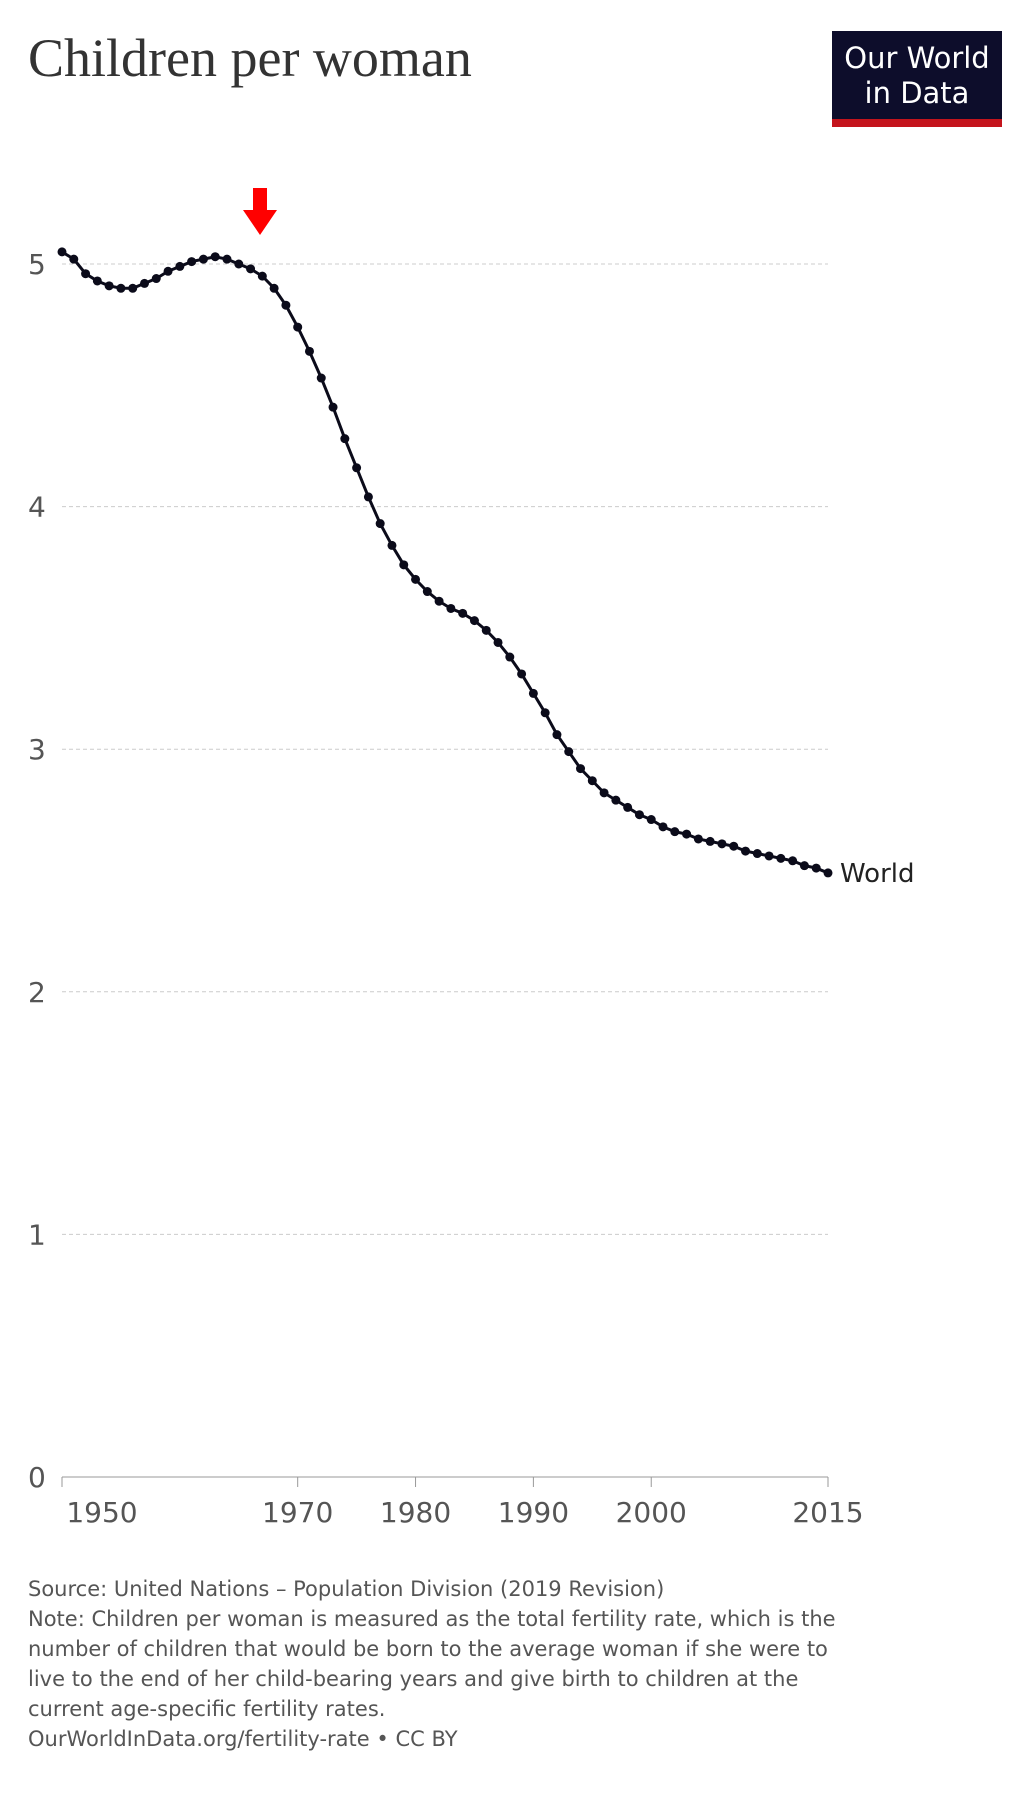  What do you see at coordinates (260, 211) in the screenshot?
I see `arrow-annotation` at bounding box center [260, 211].